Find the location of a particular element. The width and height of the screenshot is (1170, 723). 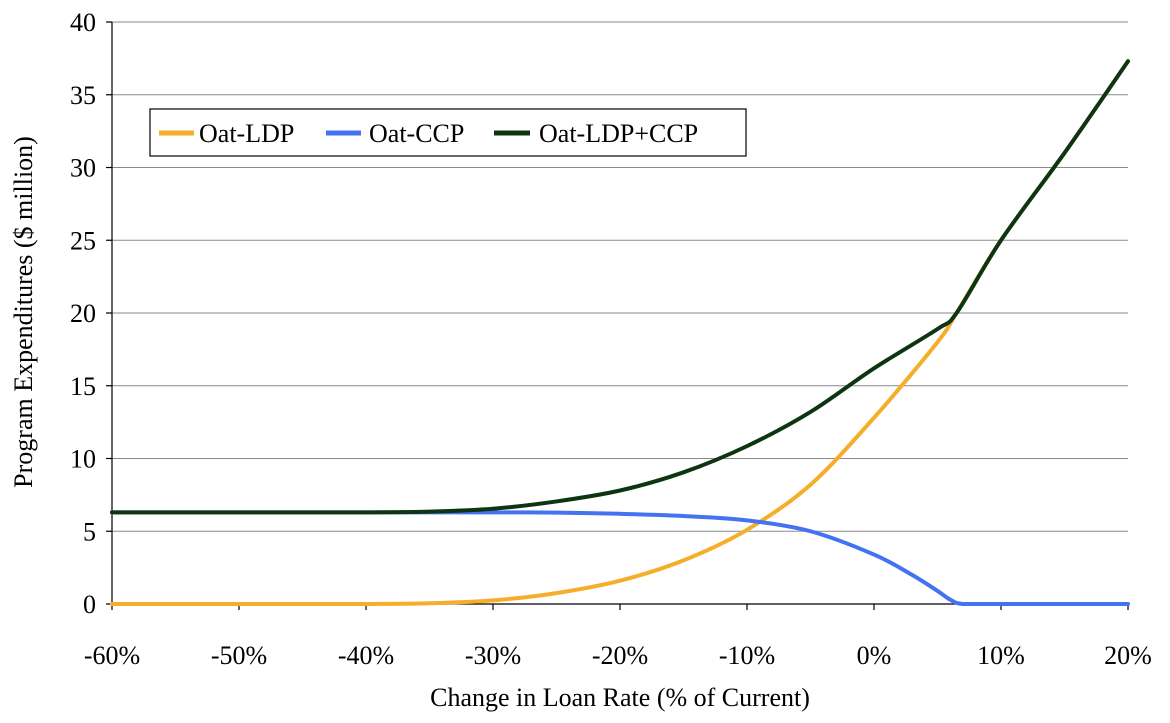

x-tick-label-0%: 0% is located at coordinates (874, 655).